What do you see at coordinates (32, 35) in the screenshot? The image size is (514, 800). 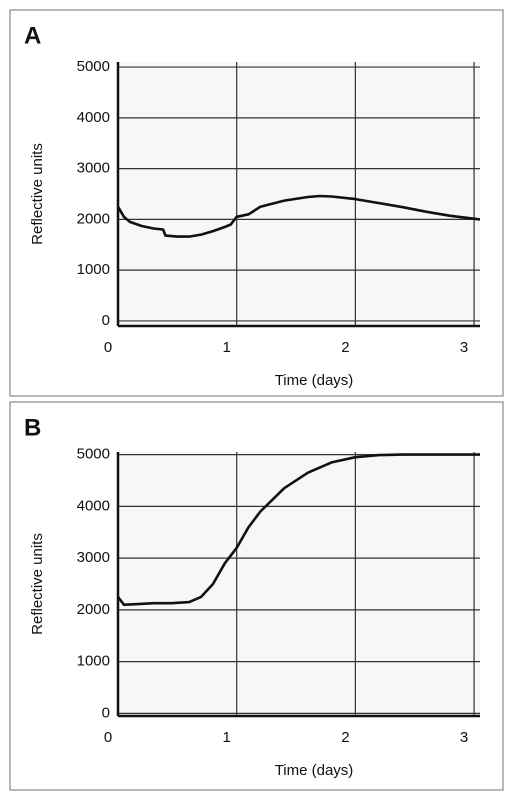 I see `panel-label: A` at bounding box center [32, 35].